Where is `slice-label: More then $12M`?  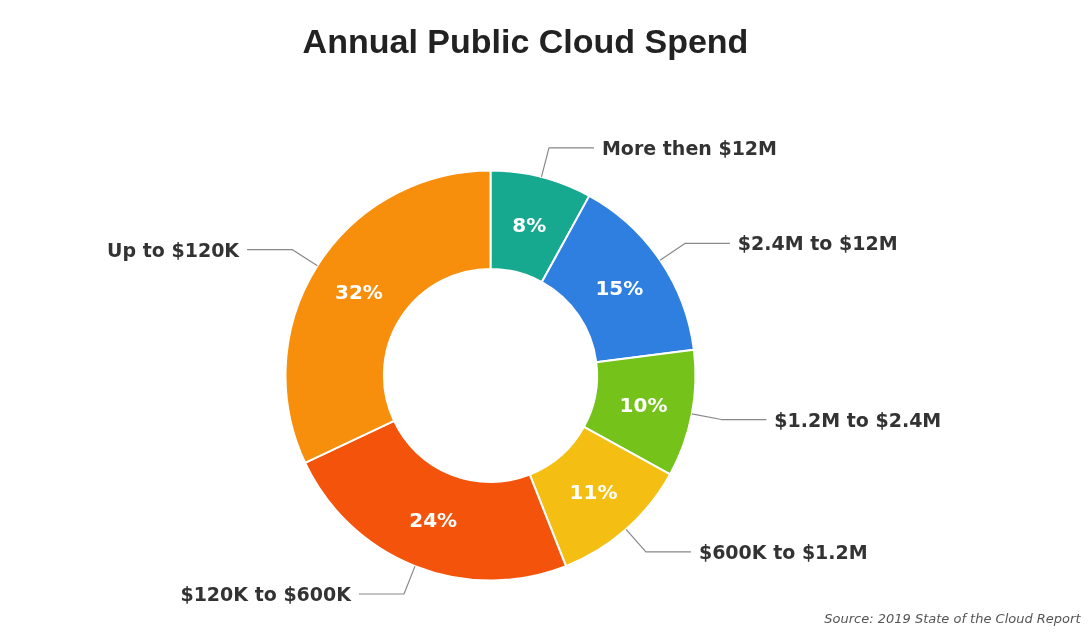 slice-label: More then $12M is located at coordinates (689, 147).